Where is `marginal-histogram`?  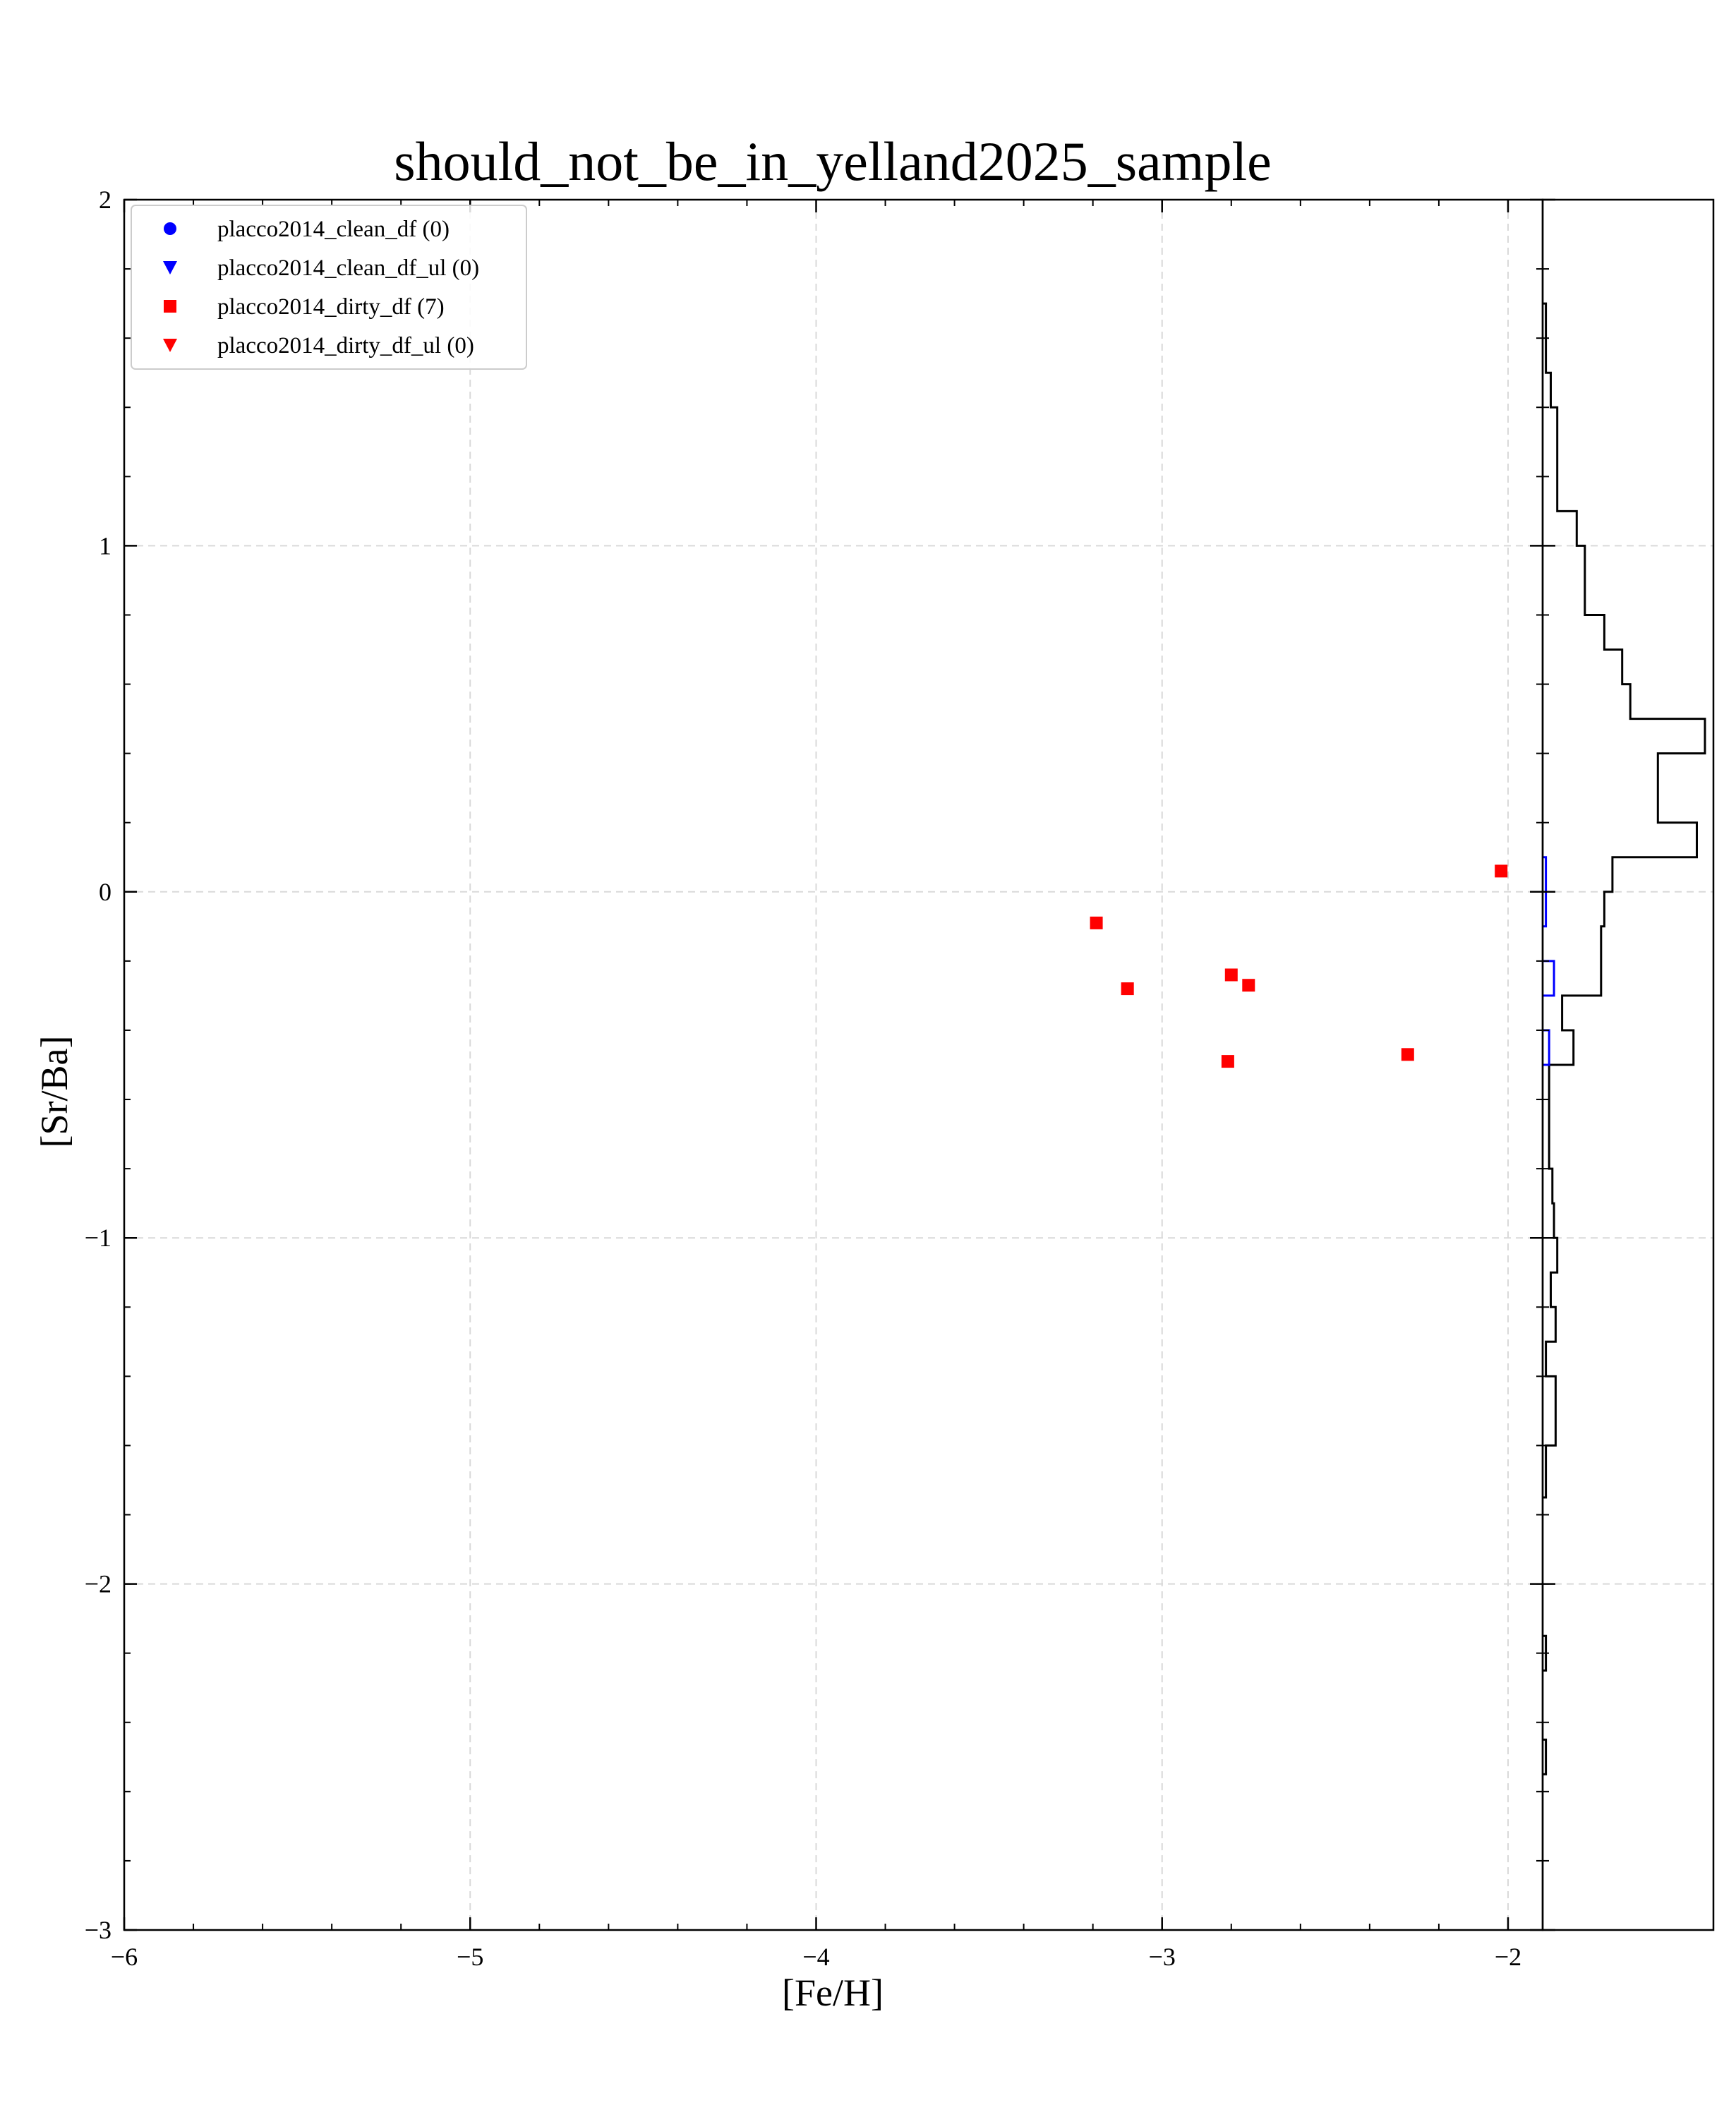
marginal-histogram is located at coordinates (1624, 1038).